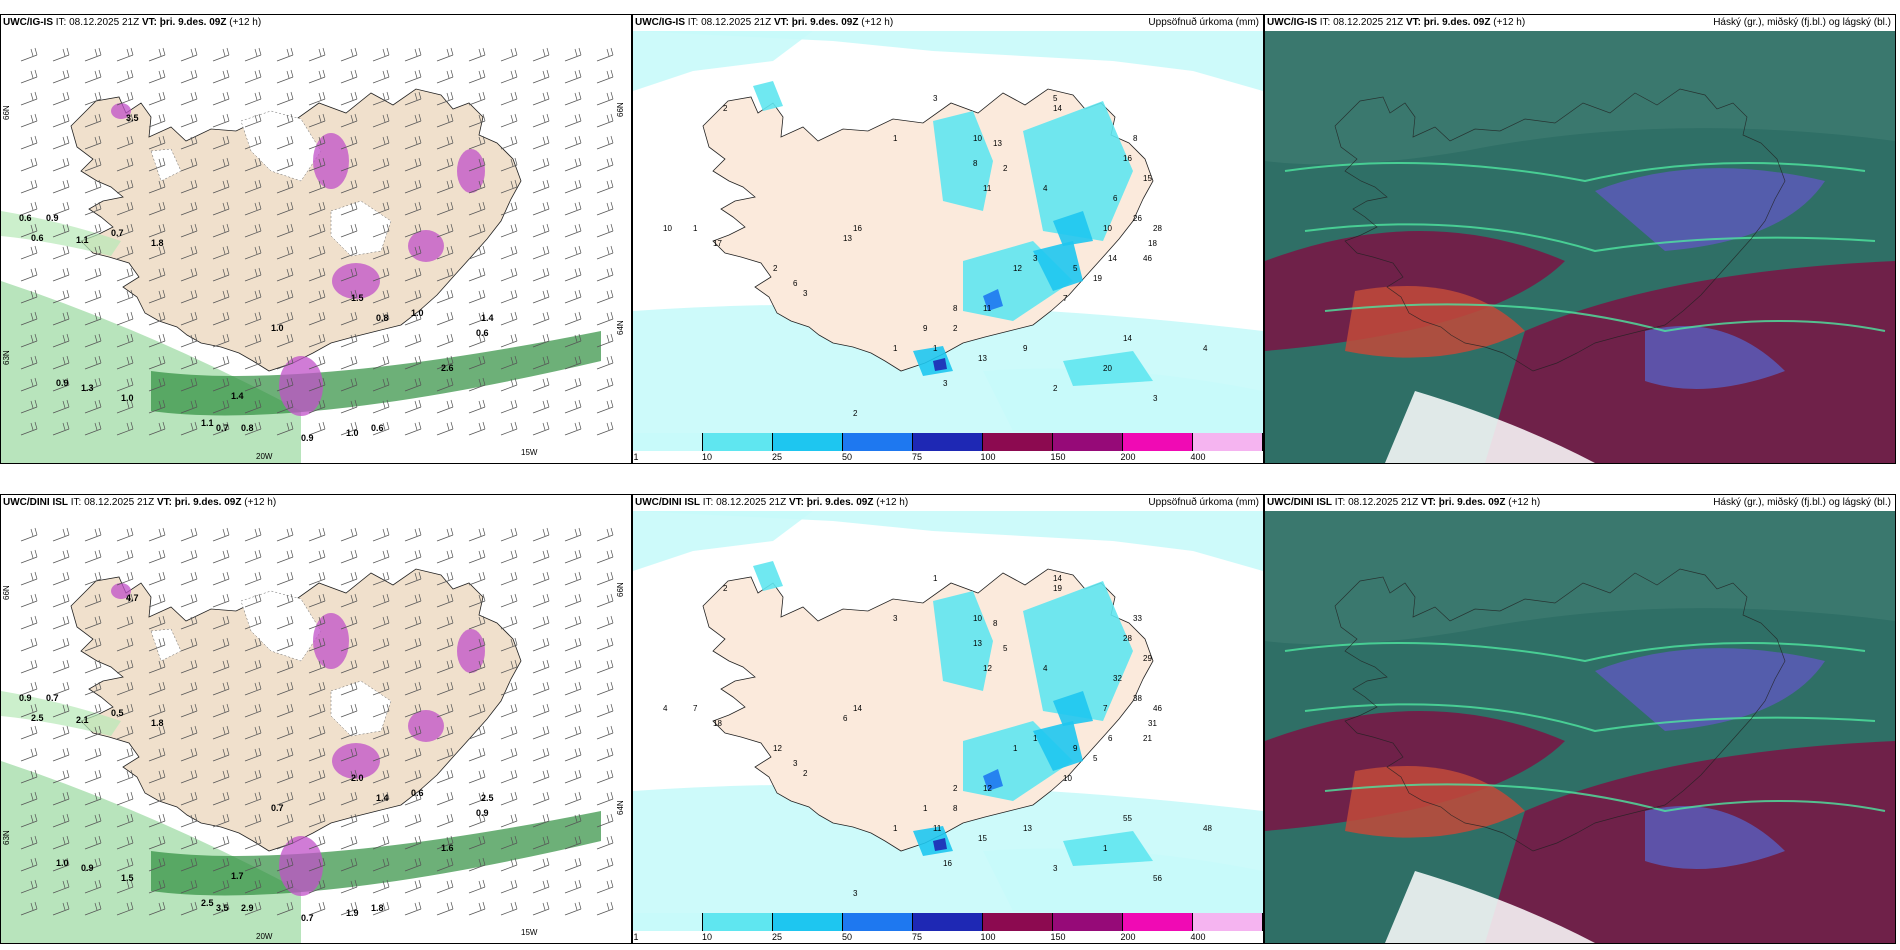  Describe the element at coordinates (37, 718) in the screenshot. I see `wind-value-label: 2.5` at that location.